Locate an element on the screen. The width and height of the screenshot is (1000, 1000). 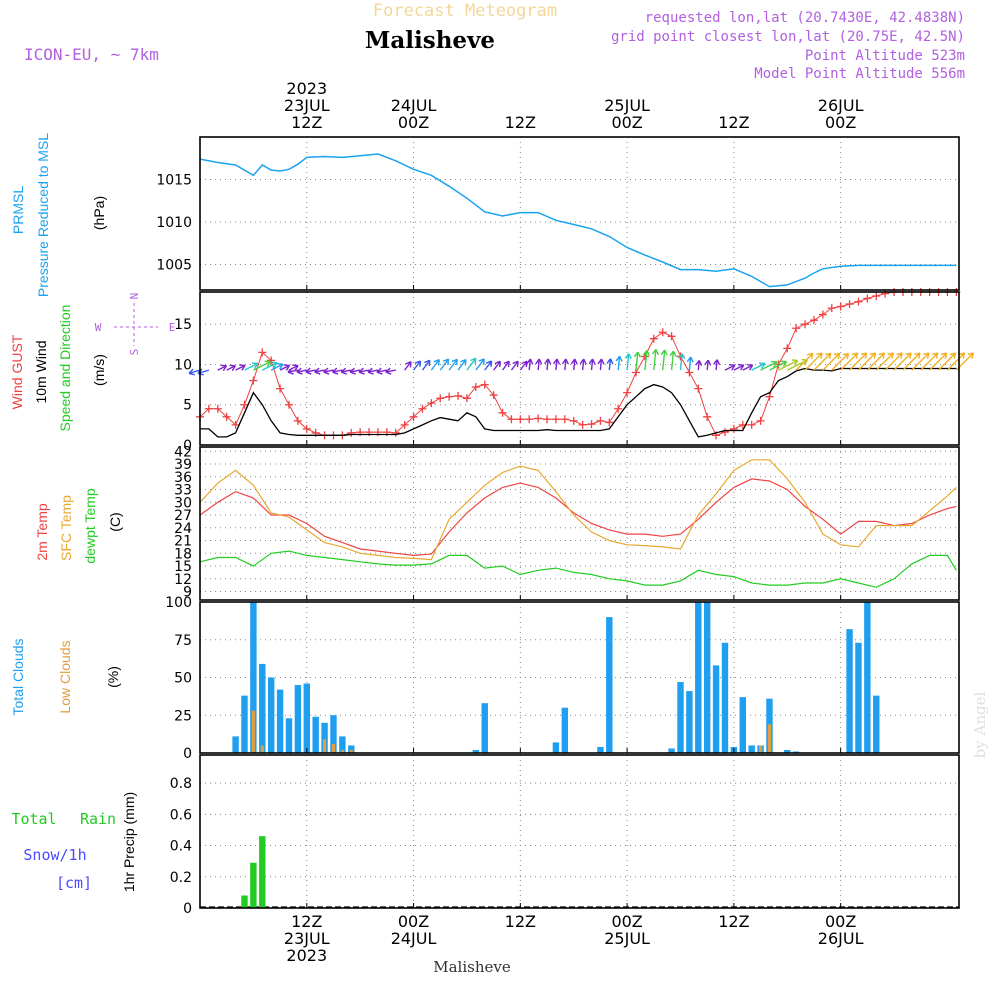
rain-bar is located at coordinates (244, 901).